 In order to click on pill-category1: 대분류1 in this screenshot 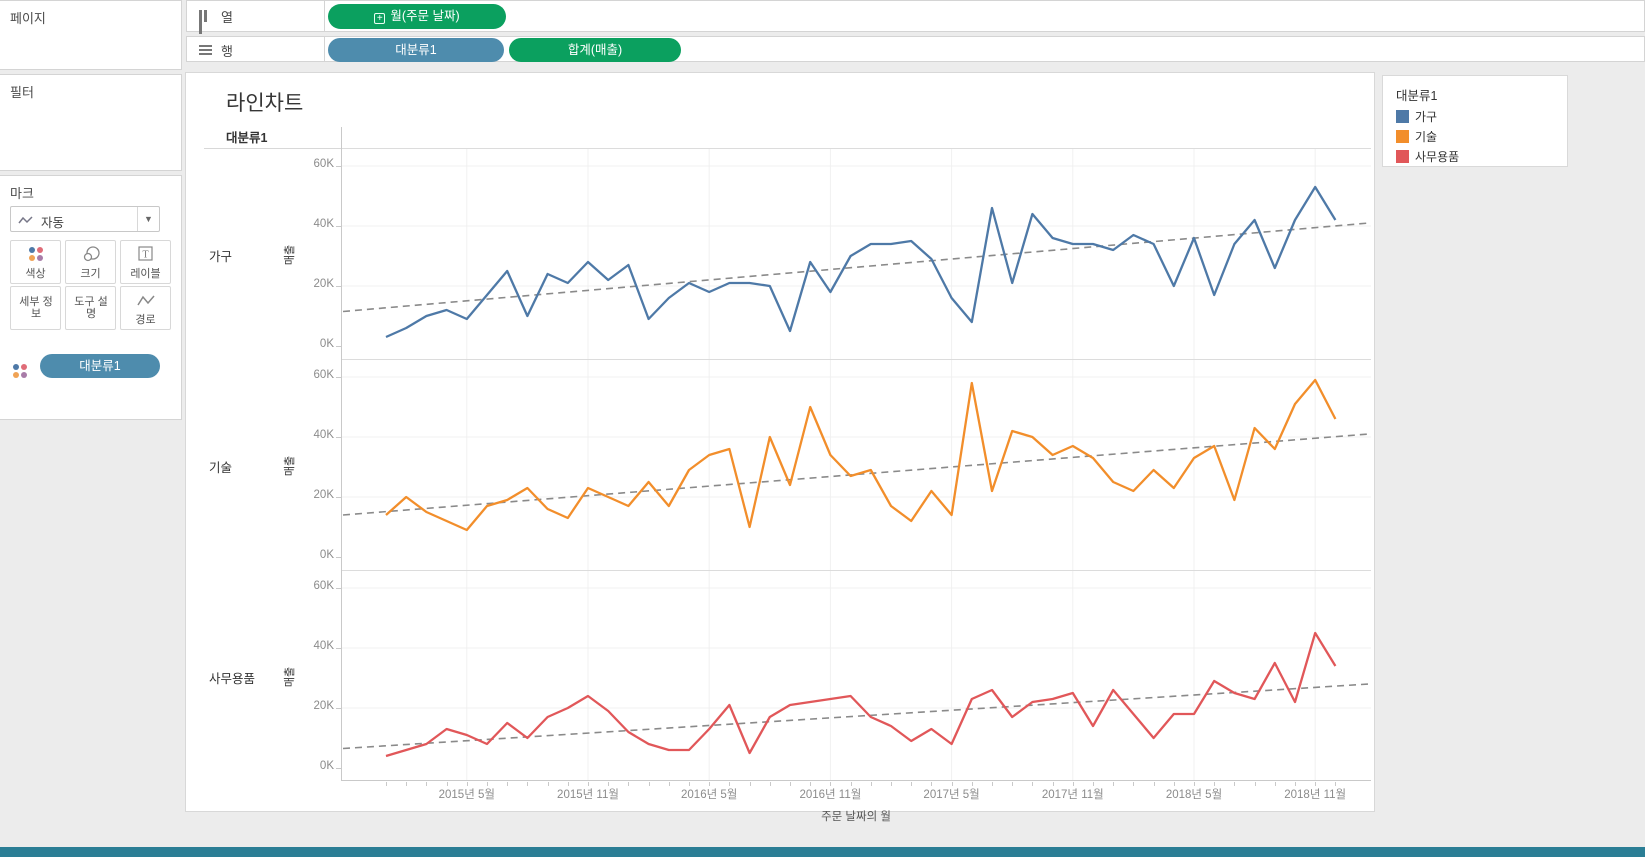, I will do `click(416, 50)`.